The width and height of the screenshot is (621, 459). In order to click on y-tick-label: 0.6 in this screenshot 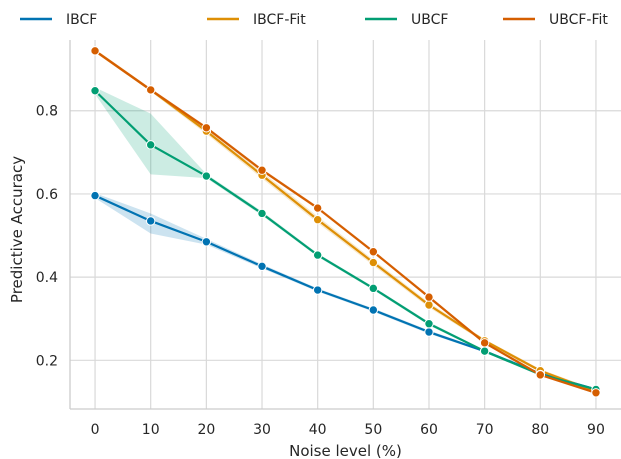, I will do `click(47, 195)`.